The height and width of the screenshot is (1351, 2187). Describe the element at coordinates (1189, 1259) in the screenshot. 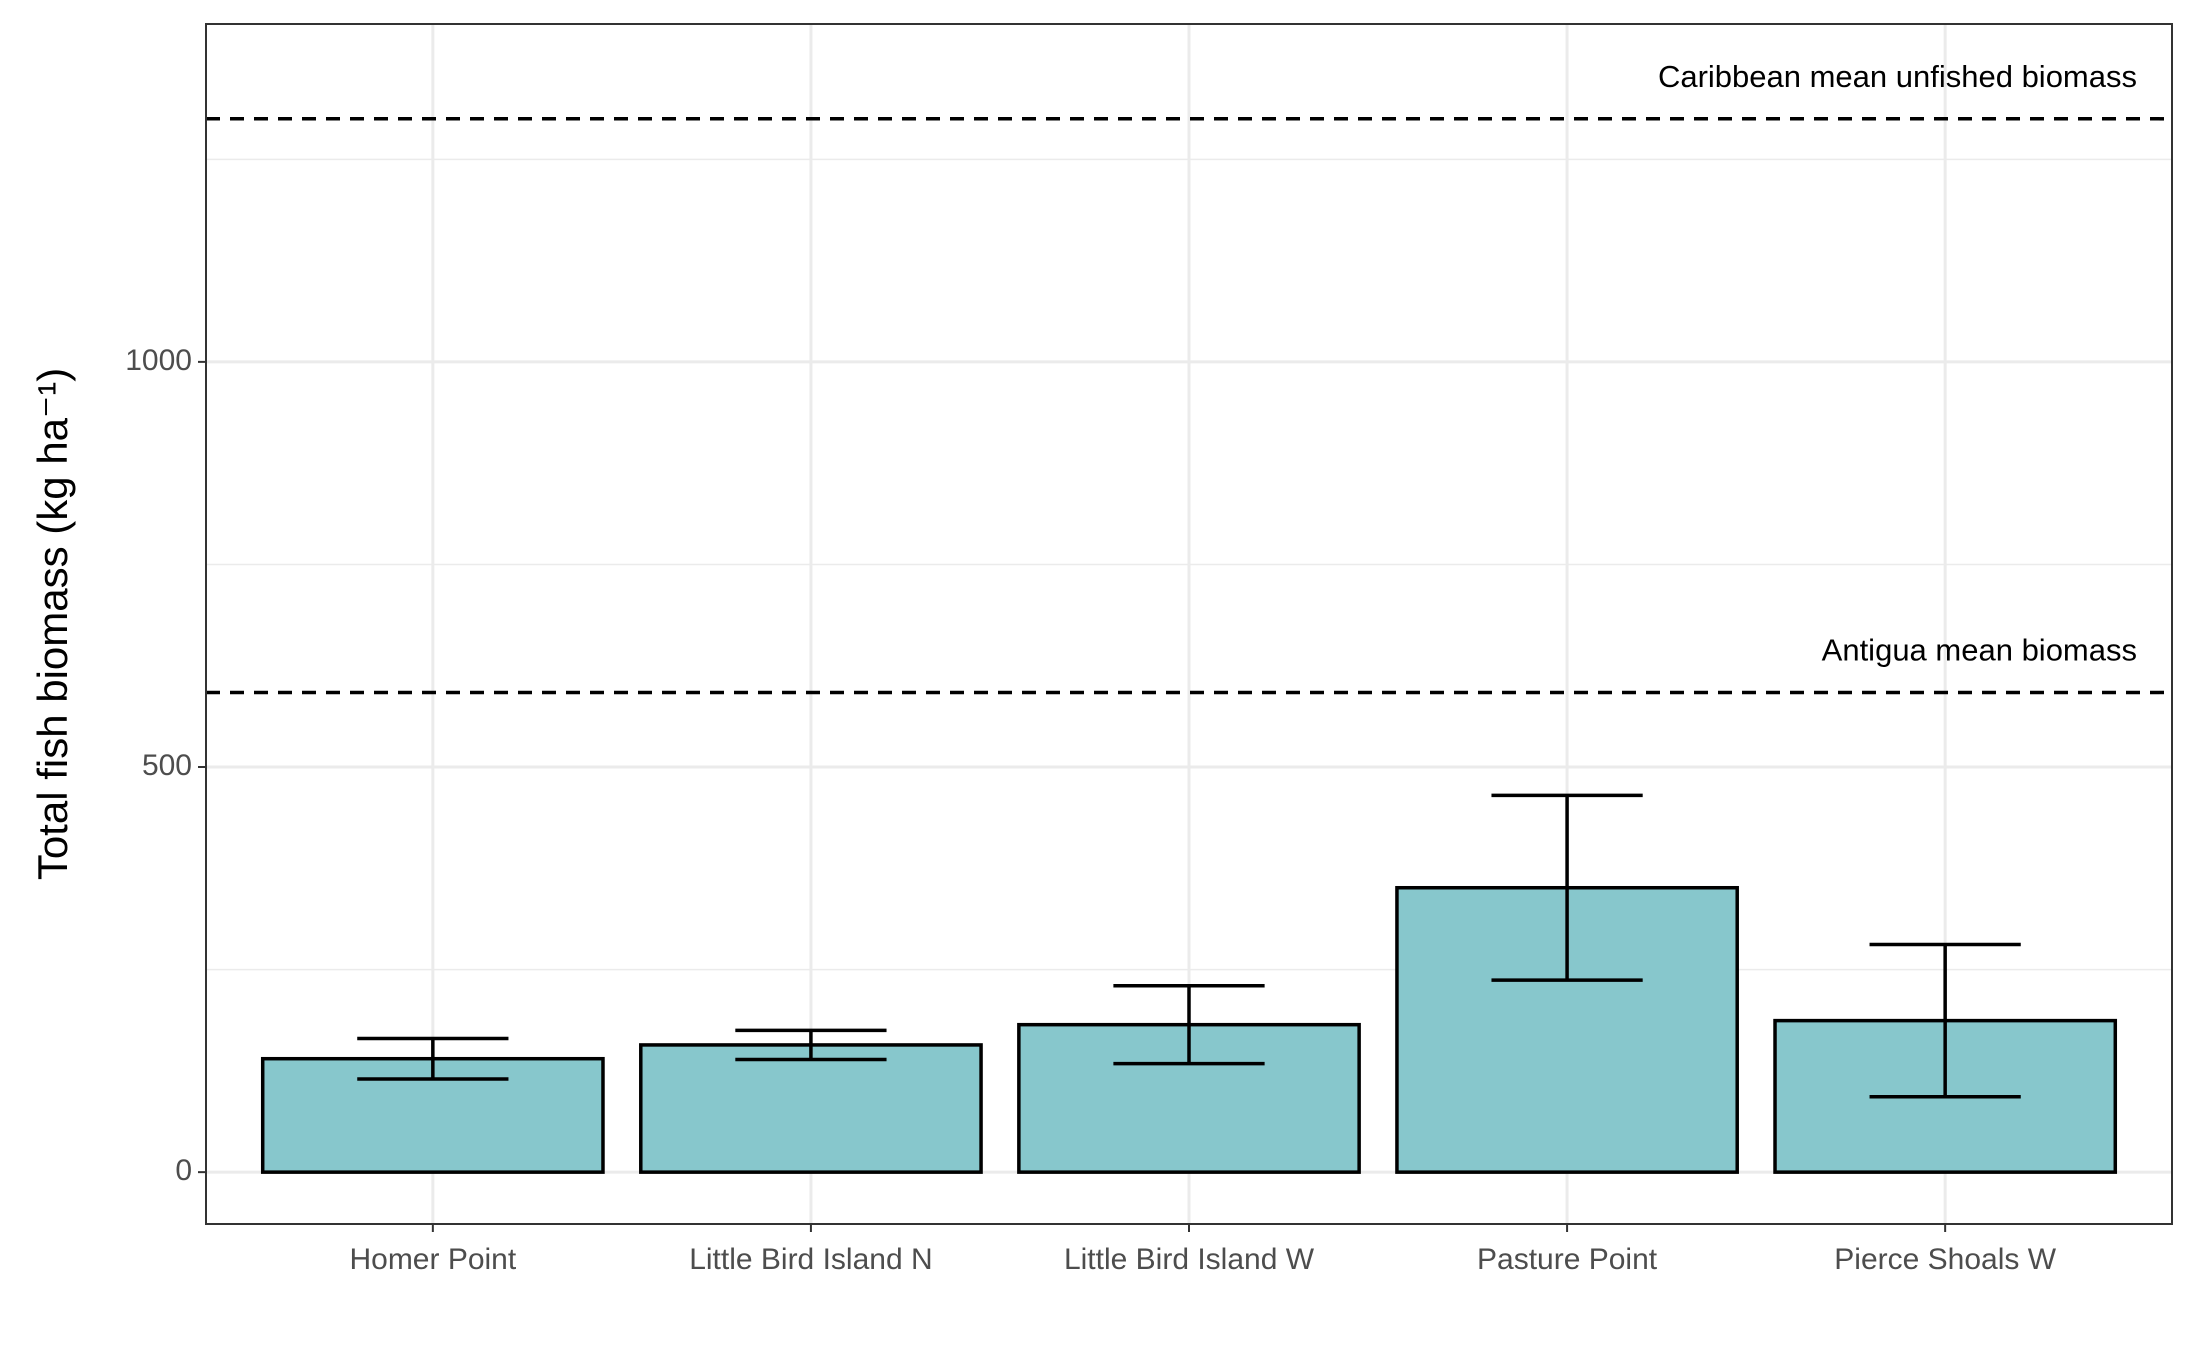

I see `x-tick-label: Little Bird Island W` at that location.